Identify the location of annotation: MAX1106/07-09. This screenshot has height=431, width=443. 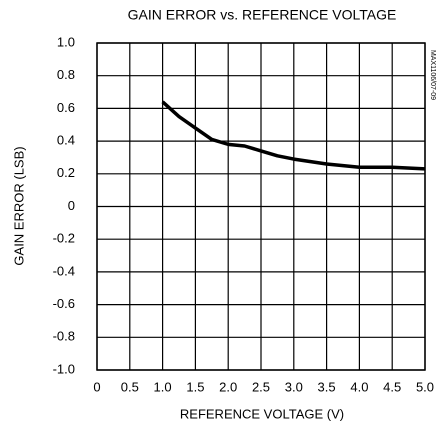
(432, 75).